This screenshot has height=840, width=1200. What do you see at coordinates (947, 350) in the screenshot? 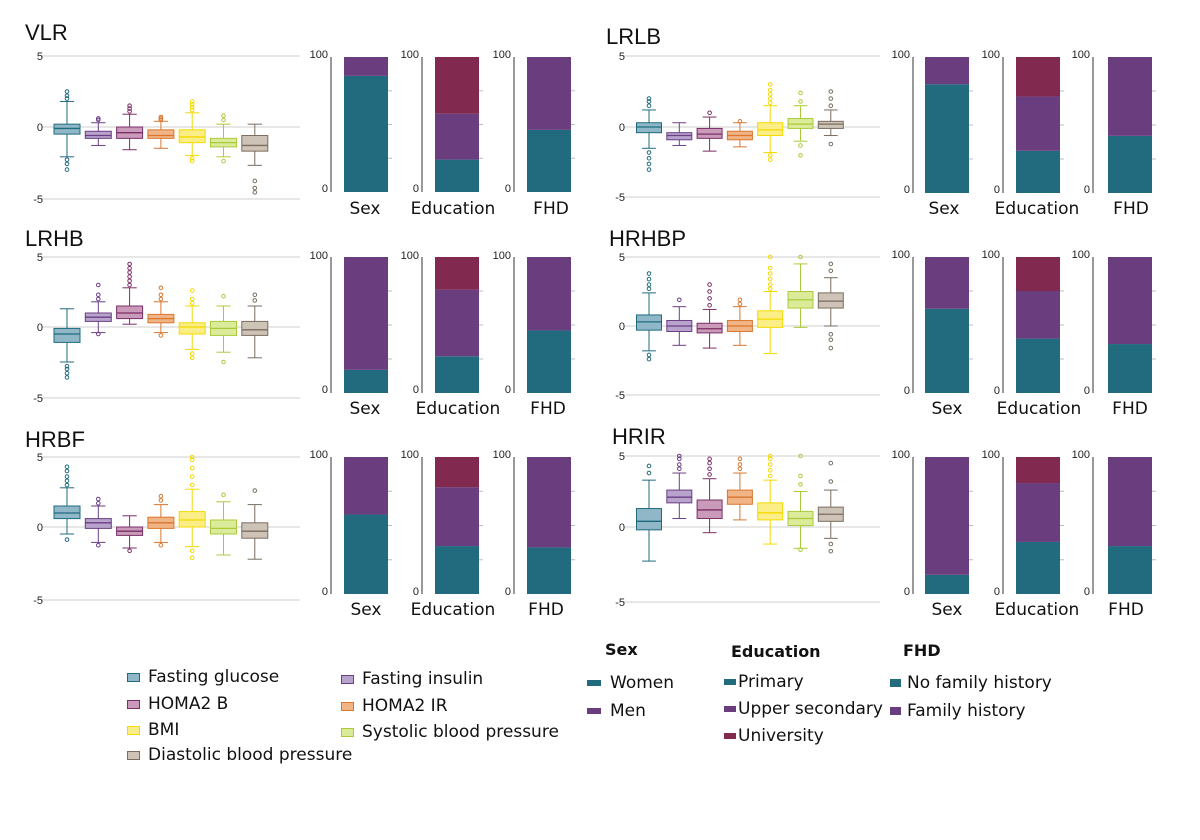
I see `segment-women` at bounding box center [947, 350].